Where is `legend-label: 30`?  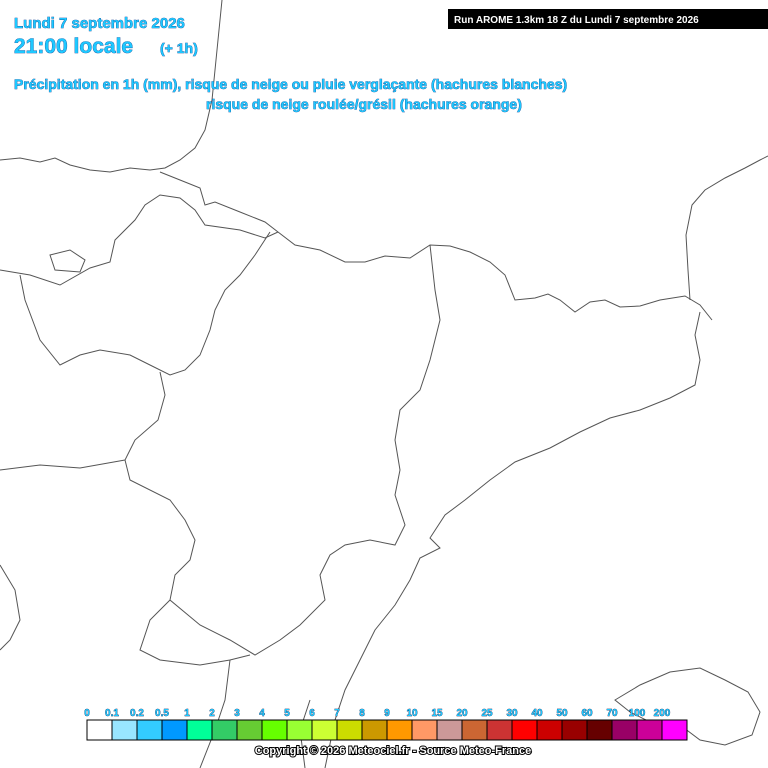
legend-label: 30 is located at coordinates (512, 713).